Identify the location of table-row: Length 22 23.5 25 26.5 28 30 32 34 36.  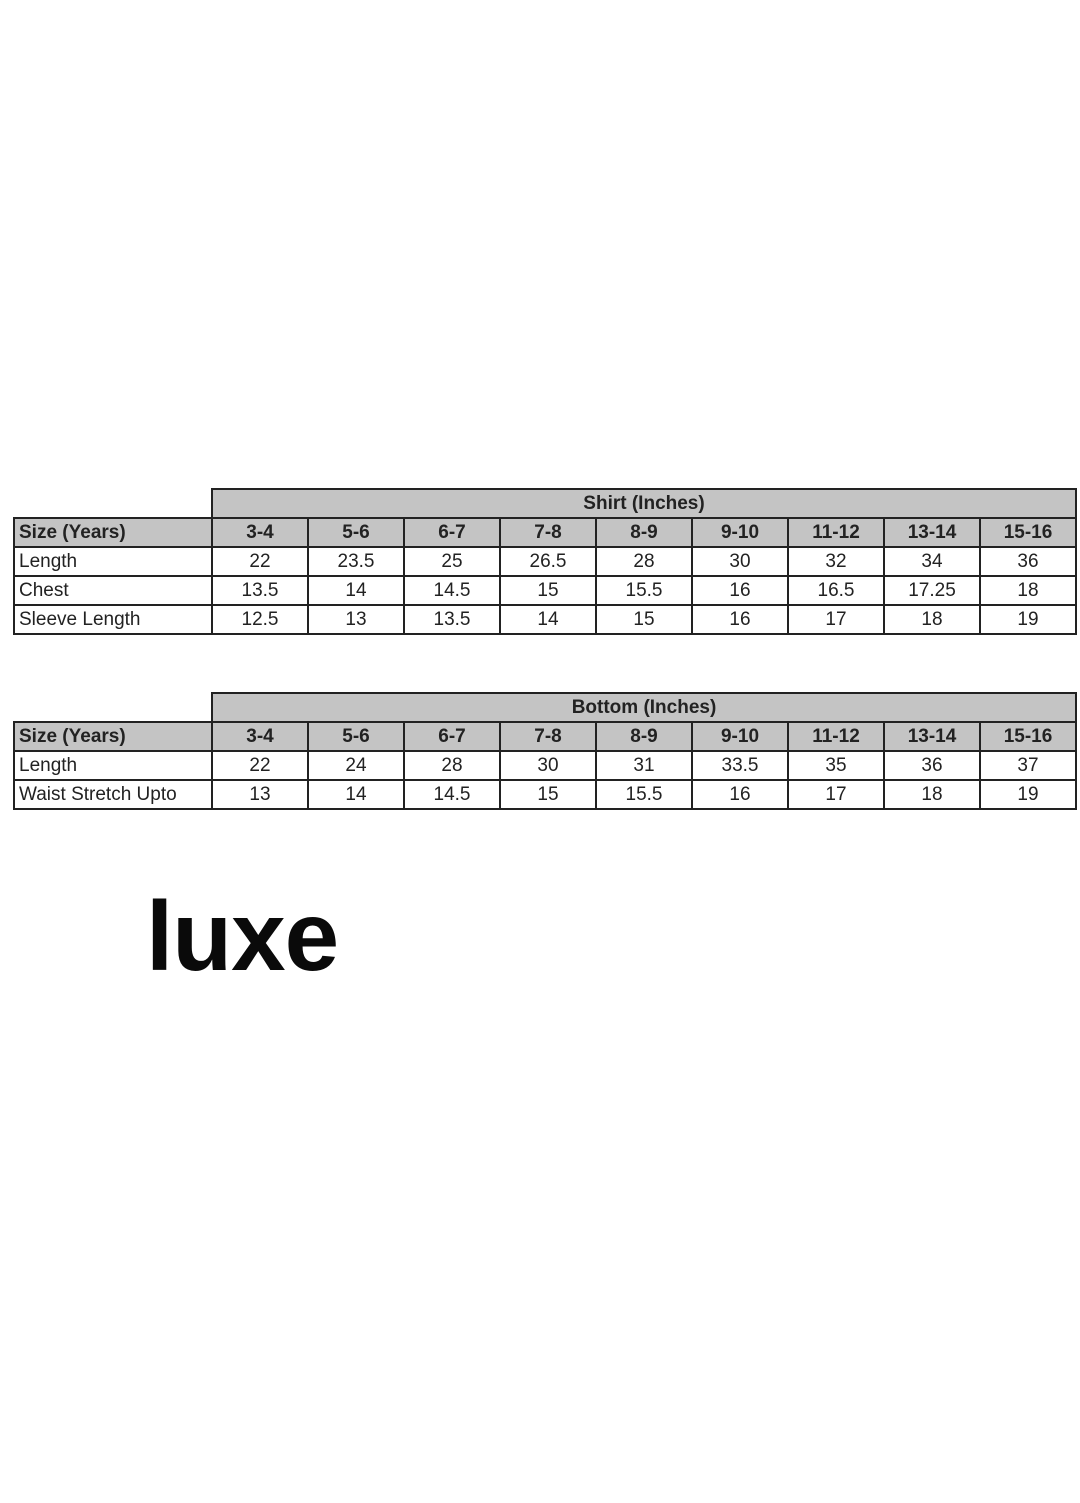
(545, 561).